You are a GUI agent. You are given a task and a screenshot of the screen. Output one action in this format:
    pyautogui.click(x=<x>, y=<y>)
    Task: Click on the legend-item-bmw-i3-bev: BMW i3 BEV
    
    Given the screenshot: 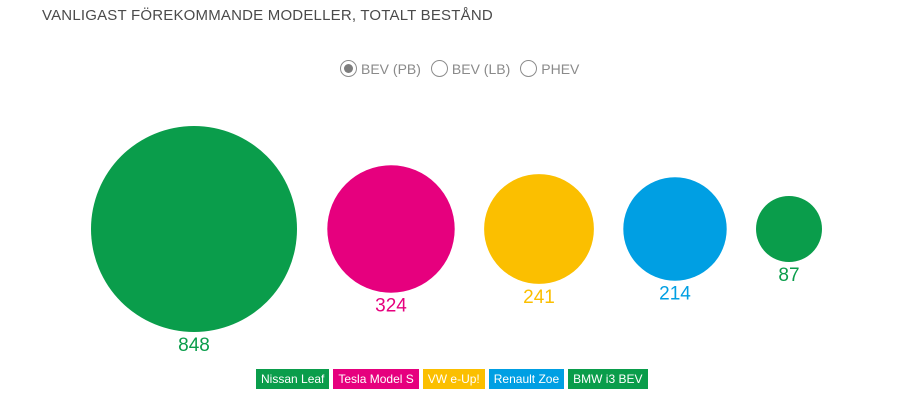 What is the action you would take?
    pyautogui.click(x=608, y=379)
    